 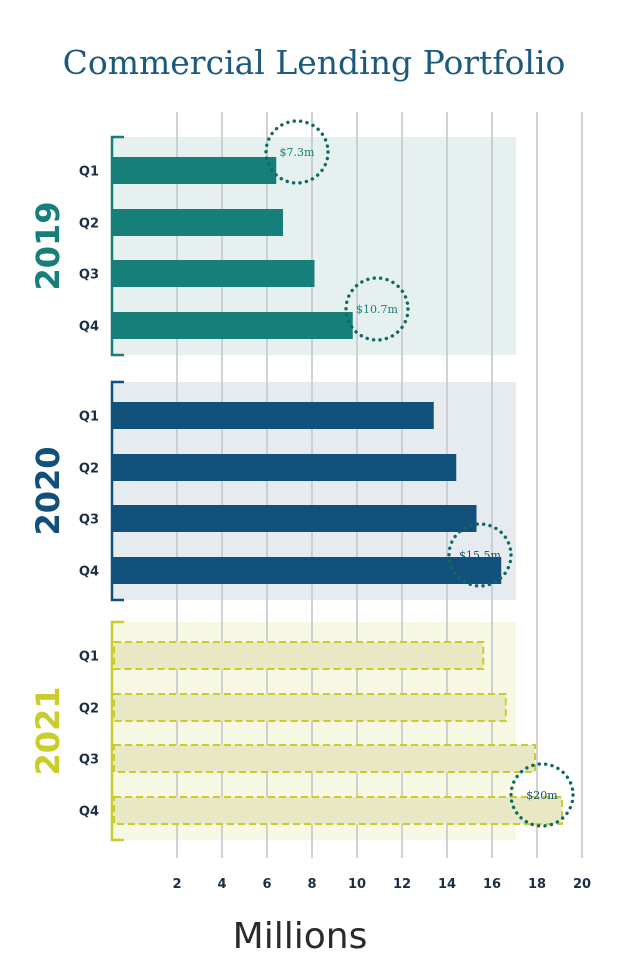 What do you see at coordinates (314, 62) in the screenshot?
I see `chart-title: Commercial Lending Portfolio` at bounding box center [314, 62].